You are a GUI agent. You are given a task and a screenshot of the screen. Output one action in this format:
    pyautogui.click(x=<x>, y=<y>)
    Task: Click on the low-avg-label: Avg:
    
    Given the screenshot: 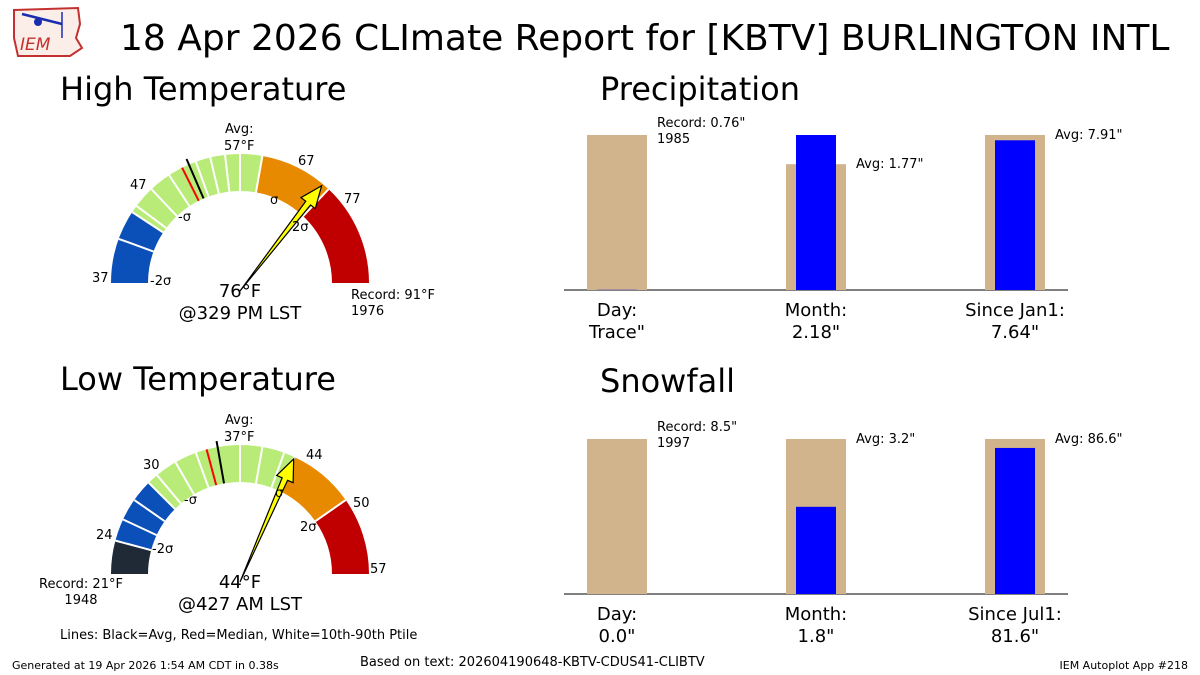 What is the action you would take?
    pyautogui.click(x=239, y=420)
    